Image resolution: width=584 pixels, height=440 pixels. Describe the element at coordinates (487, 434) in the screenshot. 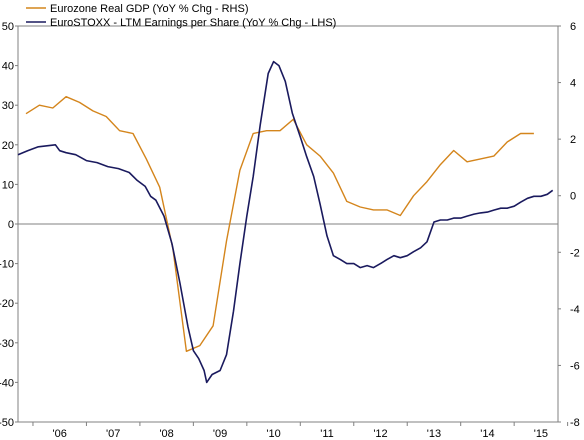

I see `x-tick-label: '14` at that location.